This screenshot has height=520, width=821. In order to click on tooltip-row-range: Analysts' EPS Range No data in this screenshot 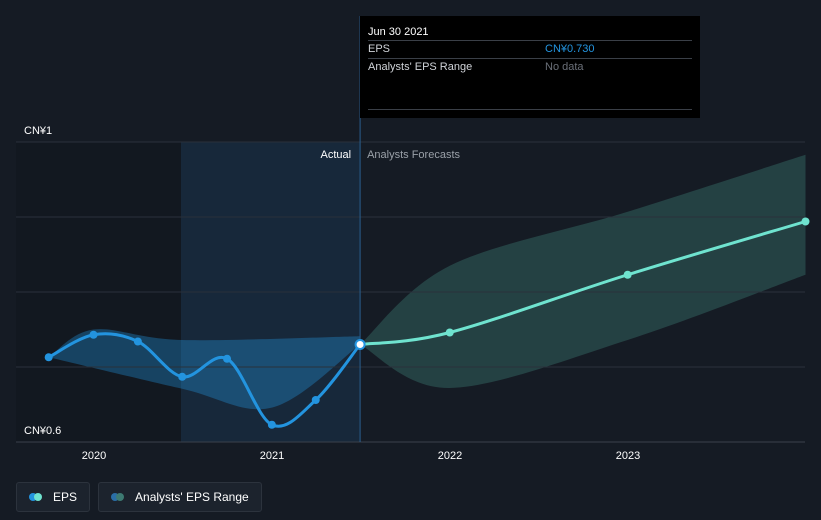, I will do `click(530, 67)`.